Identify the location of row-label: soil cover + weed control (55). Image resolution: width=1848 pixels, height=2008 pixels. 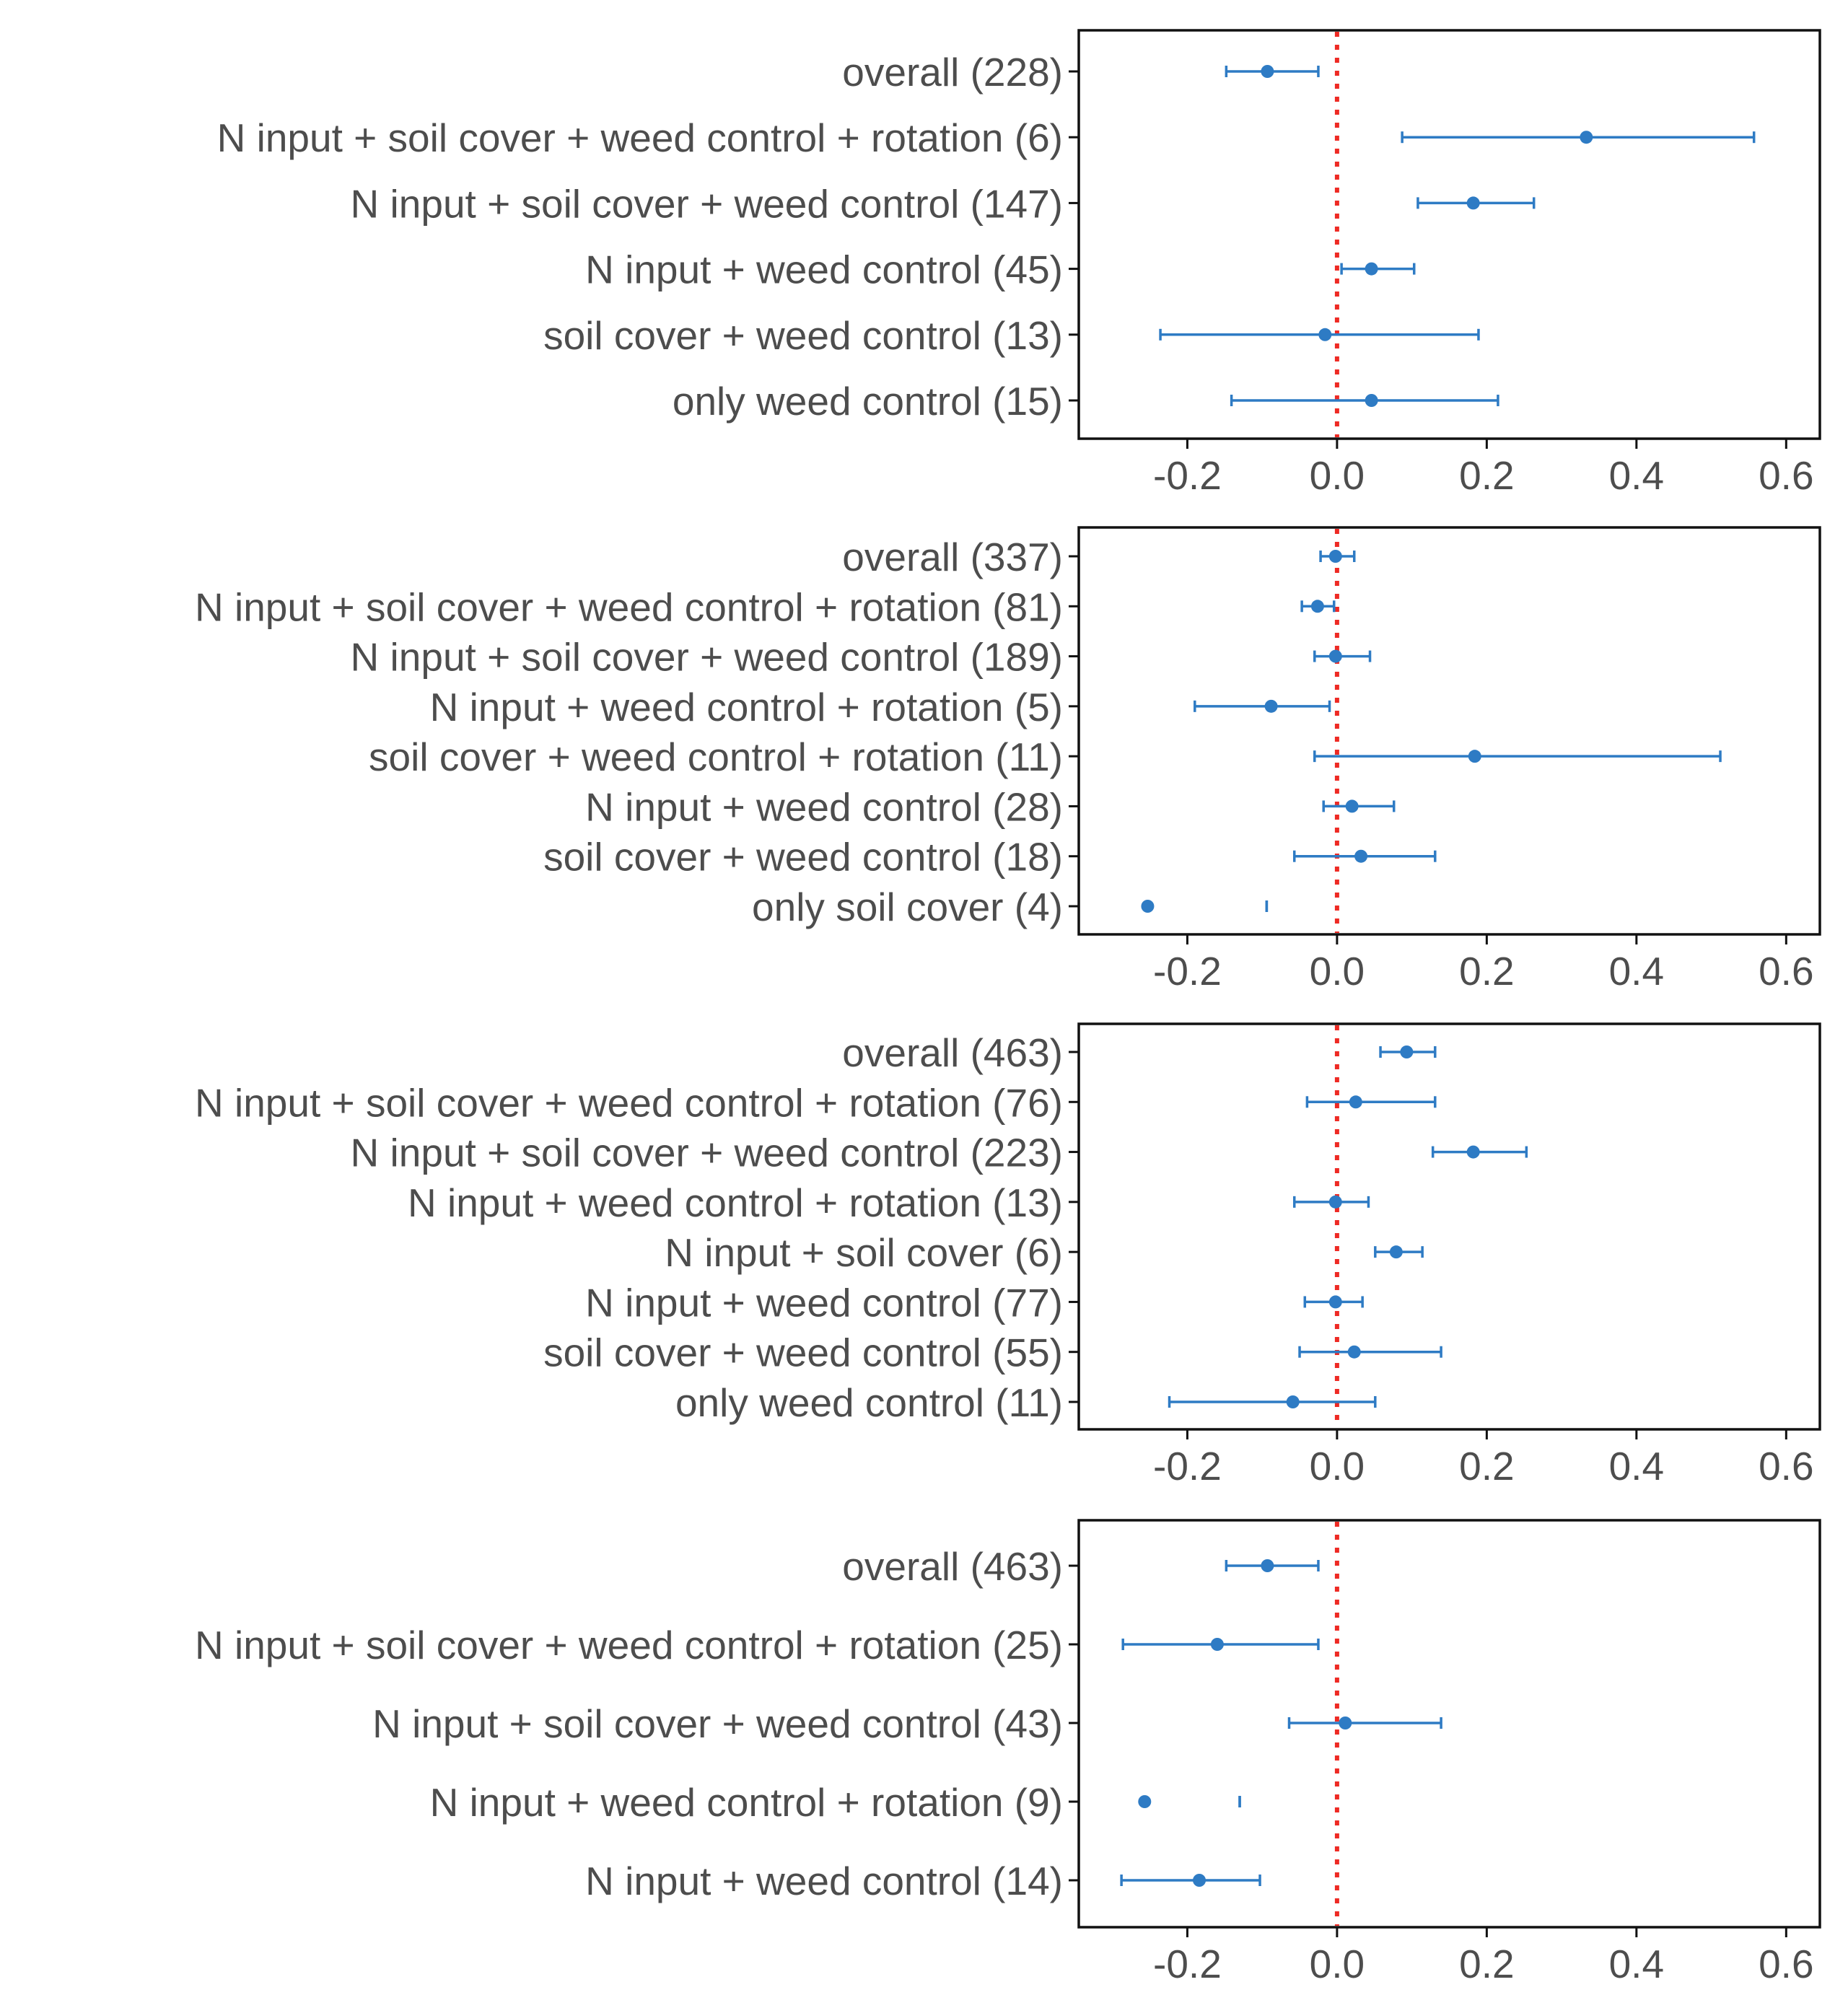
(803, 1352).